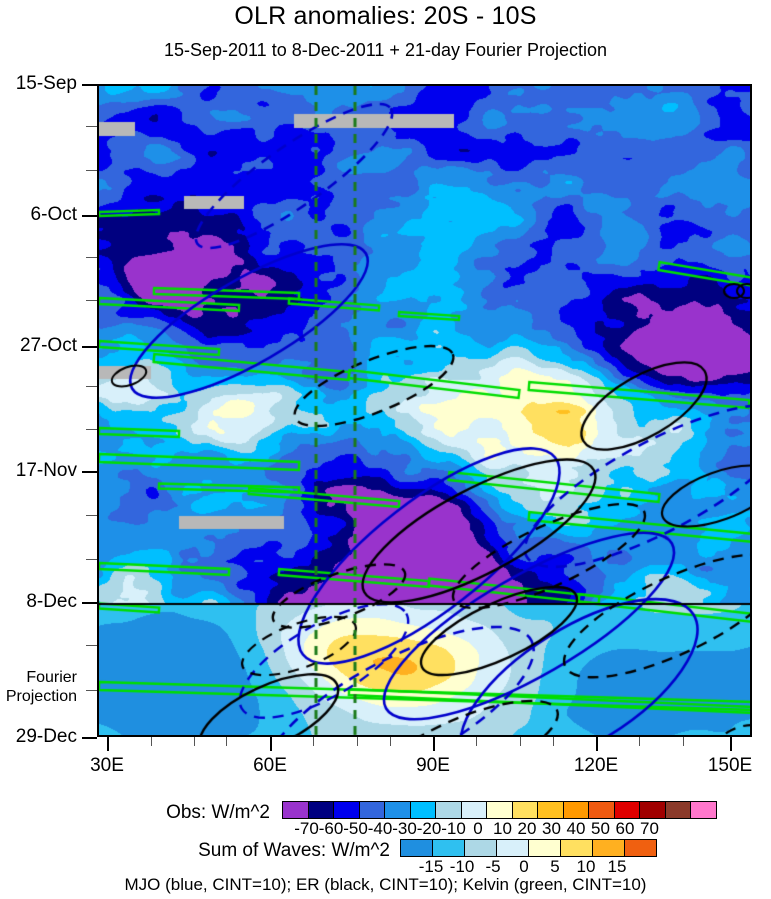 This screenshot has height=899, width=771. I want to click on colorbar-obs-swatches, so click(499, 810).